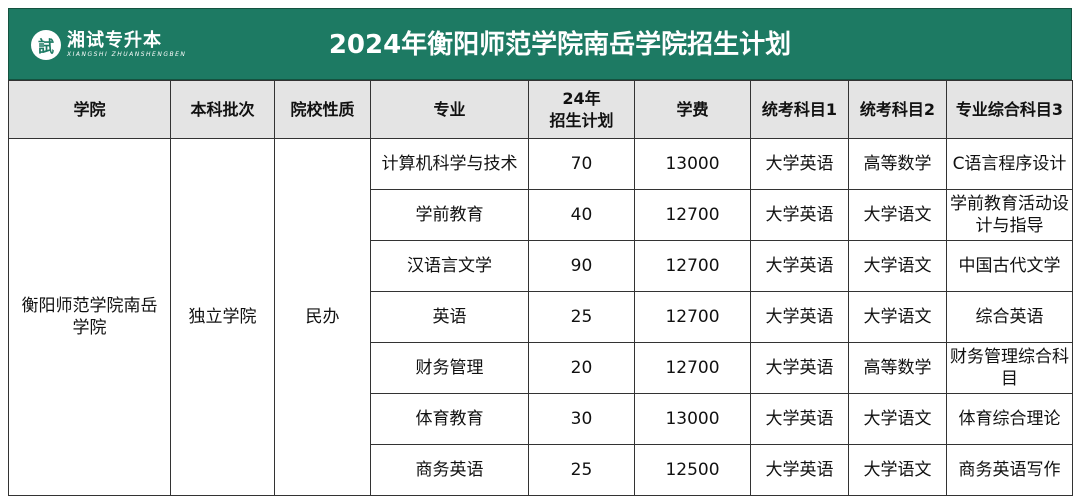 This screenshot has height=502, width=1080. I want to click on subject3-cell: 体育综合理论, so click(1009, 419).